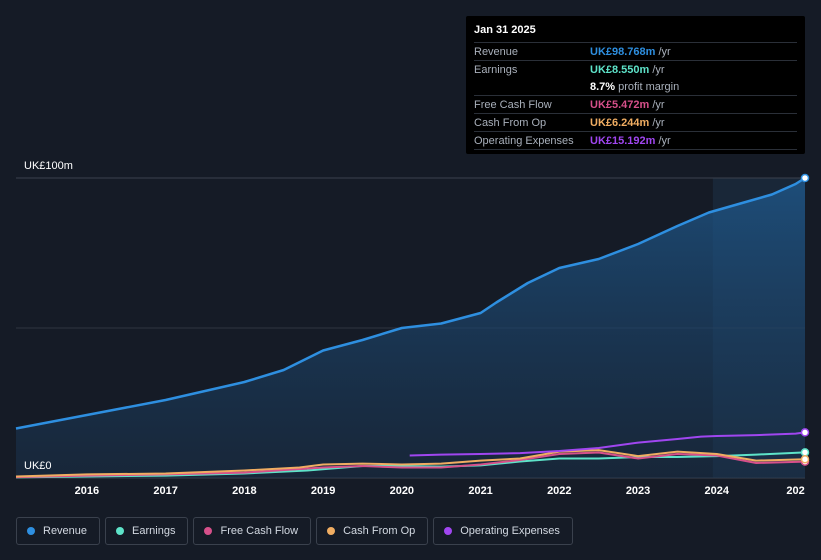 This screenshot has width=821, height=560. What do you see at coordinates (496, 51) in the screenshot?
I see `tooltip-revenue-label: Revenue` at bounding box center [496, 51].